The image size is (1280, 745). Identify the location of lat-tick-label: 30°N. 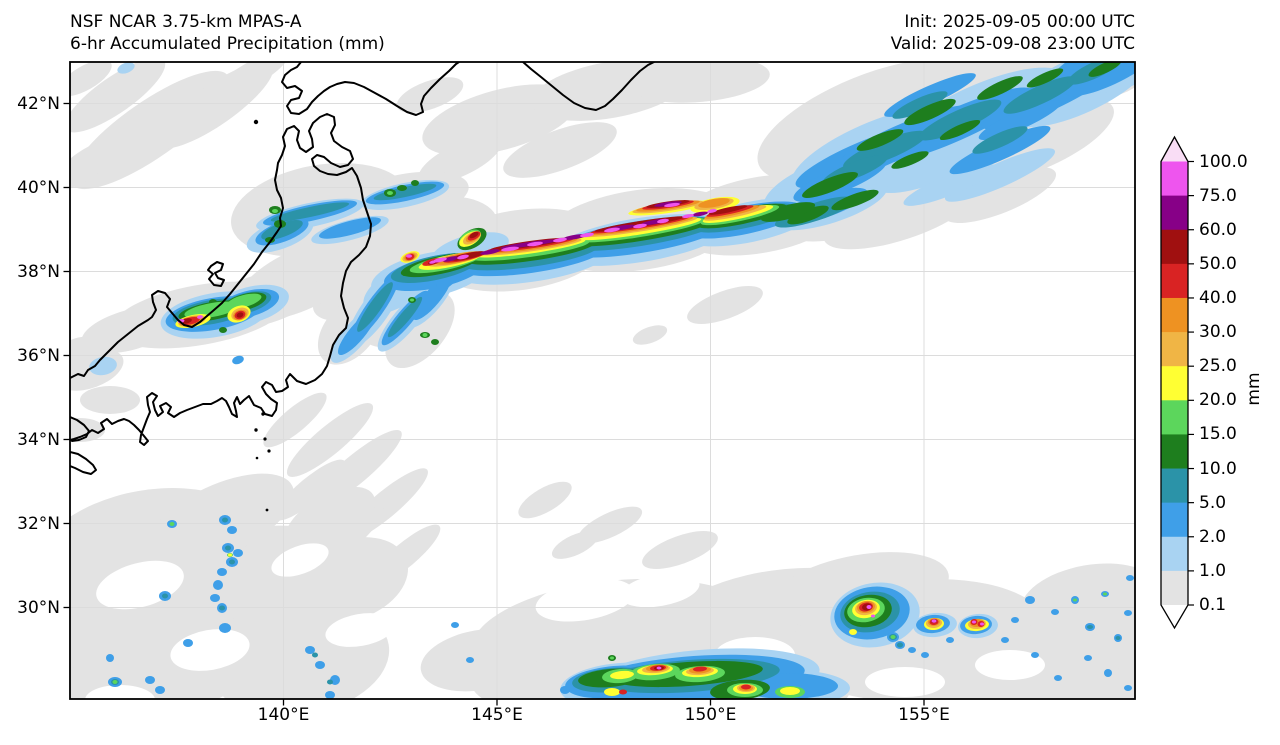
(38, 607).